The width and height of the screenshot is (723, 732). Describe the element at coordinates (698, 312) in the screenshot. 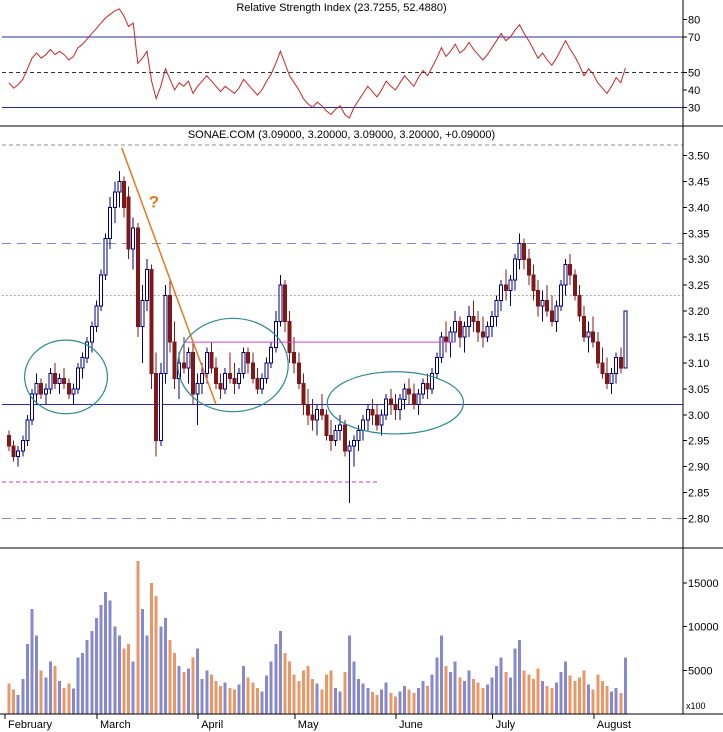

I see `axis-tick-label: 3.20` at that location.